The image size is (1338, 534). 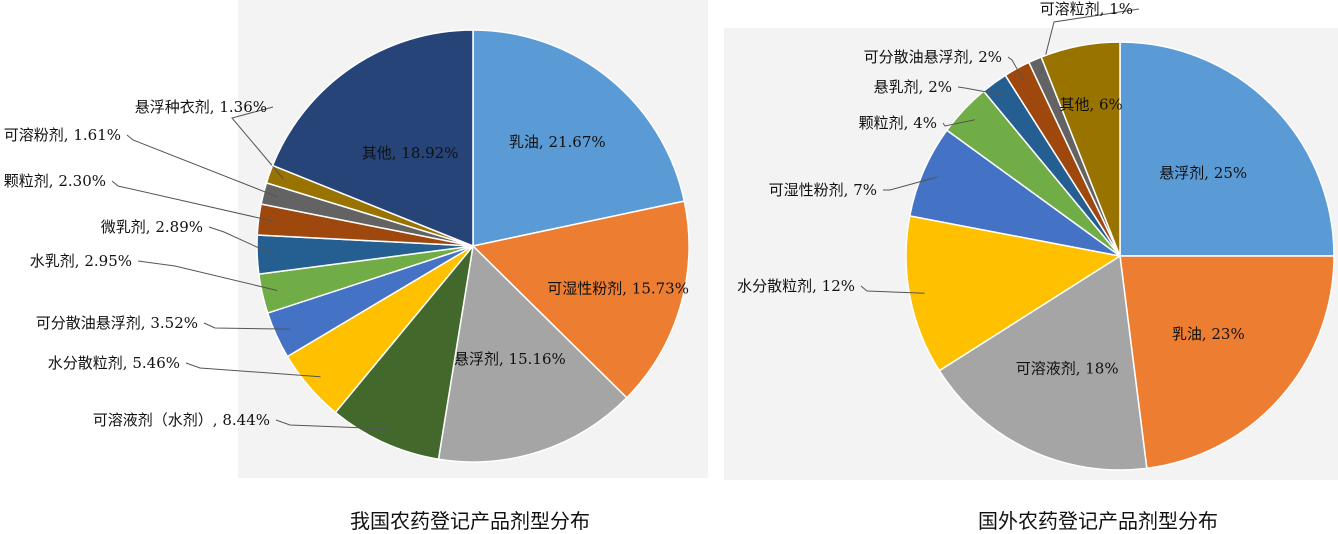 What do you see at coordinates (913, 87) in the screenshot?
I see `foreign-slice-6-label: 悬乳剂, 2%` at bounding box center [913, 87].